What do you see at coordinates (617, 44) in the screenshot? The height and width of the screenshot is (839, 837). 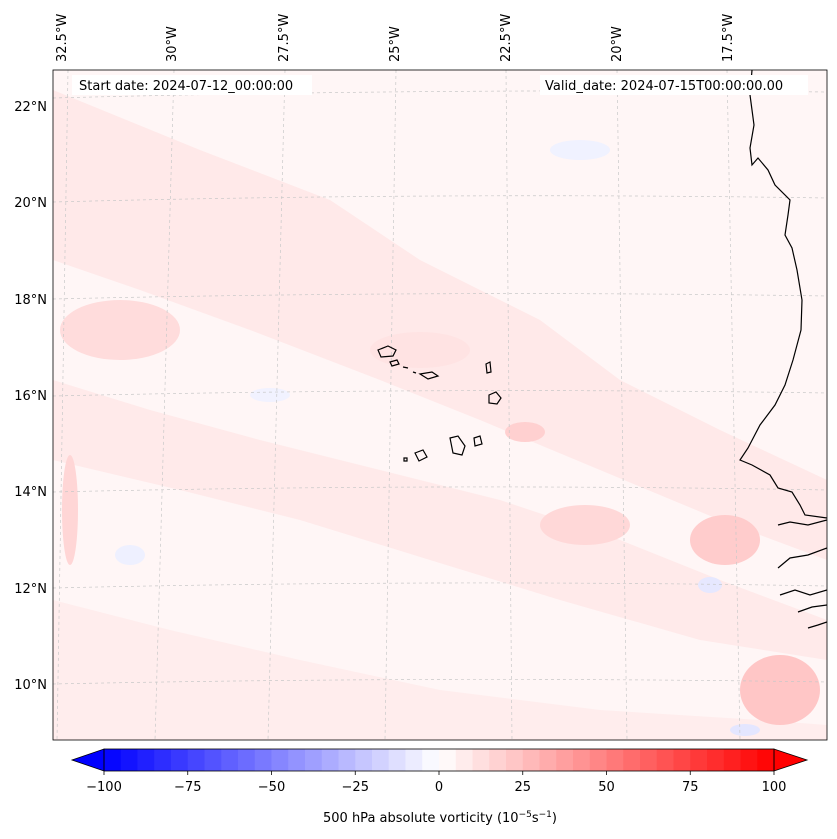 I see `lon-label: 20°W` at bounding box center [617, 44].